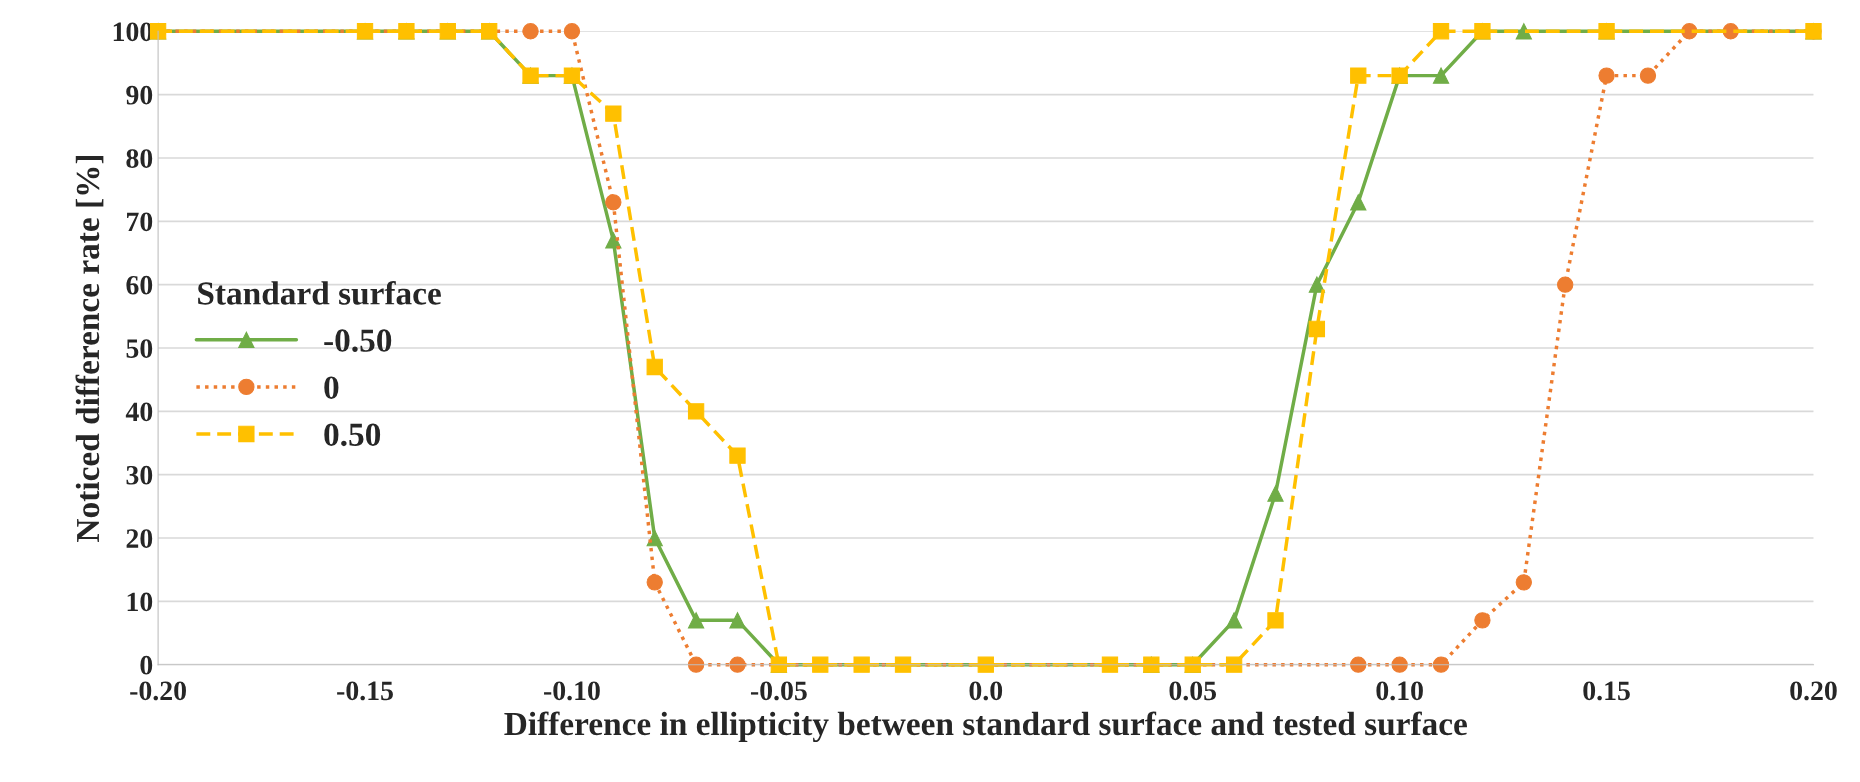 This screenshot has width=1860, height=782. I want to click on y-tick-label: 90, so click(139, 95).